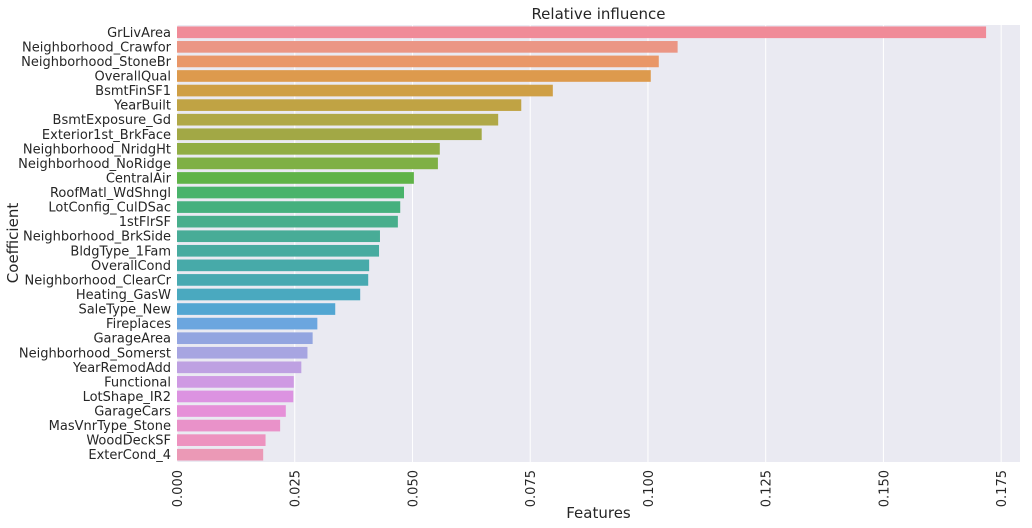 The image size is (1032, 528). Describe the element at coordinates (110, 193) in the screenshot. I see `y-tick-label: RoofMatl_WdShngl` at that location.